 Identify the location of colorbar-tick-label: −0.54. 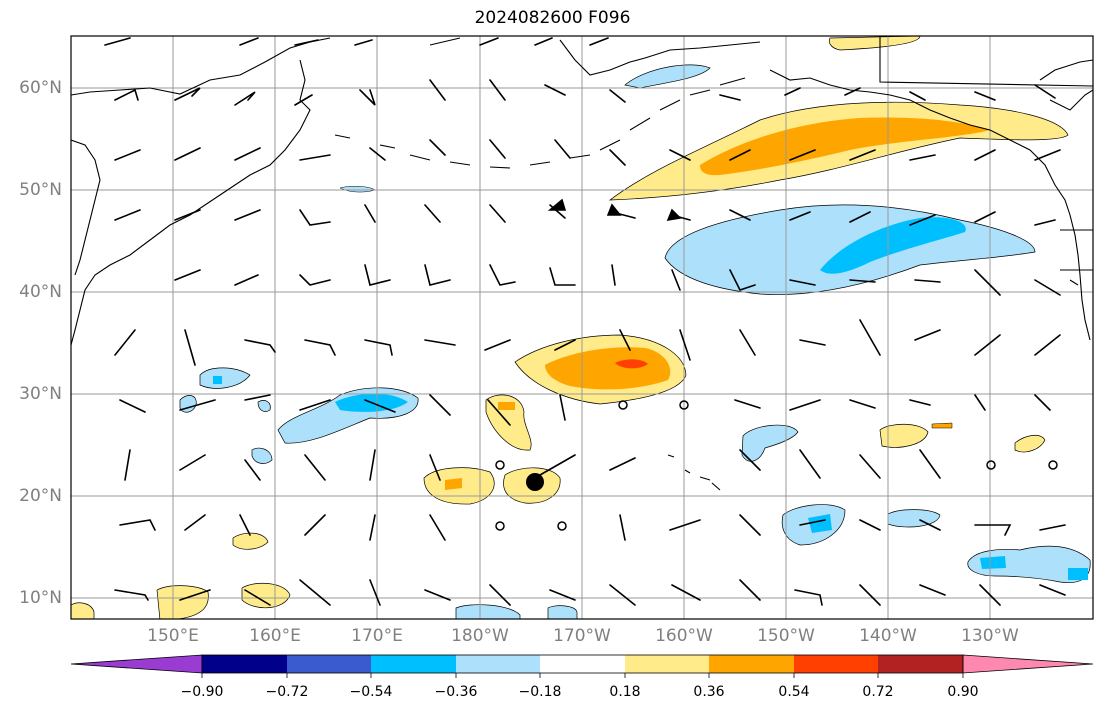
(371, 692).